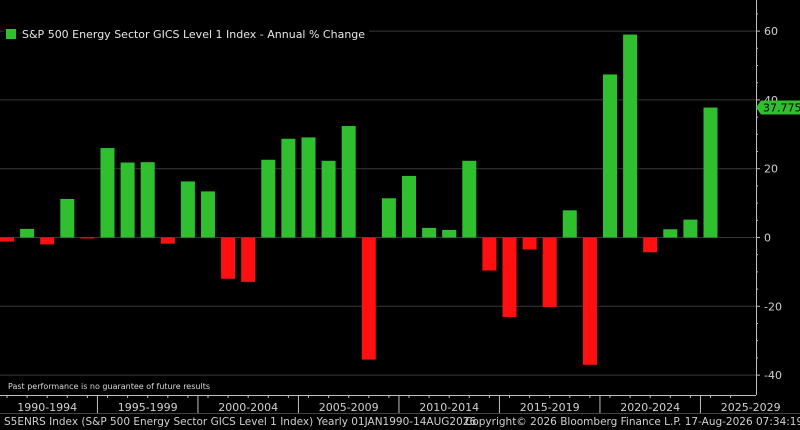  I want to click on bar-2018, so click(569, 224).